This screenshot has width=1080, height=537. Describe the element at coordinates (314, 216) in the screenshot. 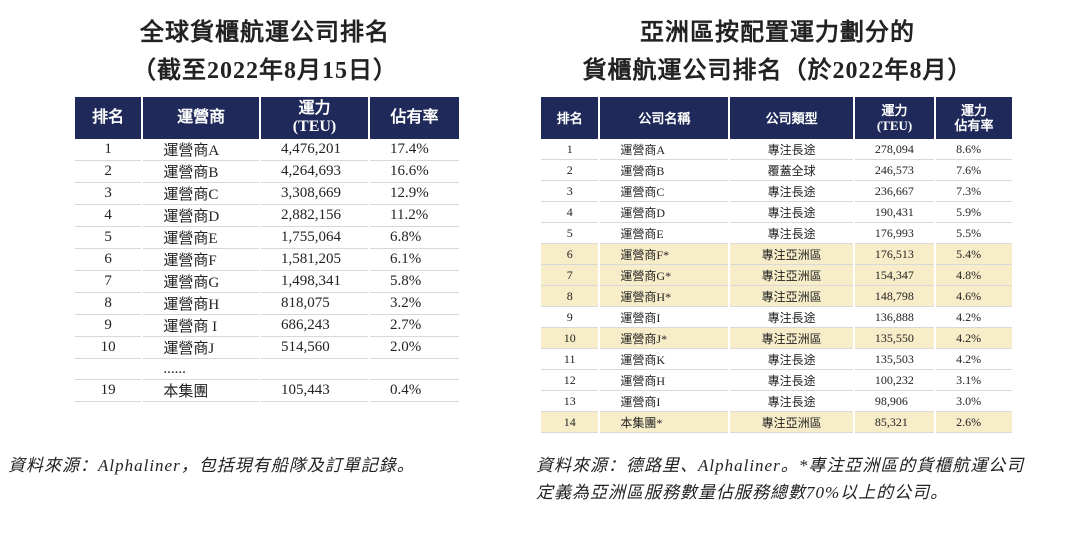

I see `table-cell: 2,882,156` at that location.